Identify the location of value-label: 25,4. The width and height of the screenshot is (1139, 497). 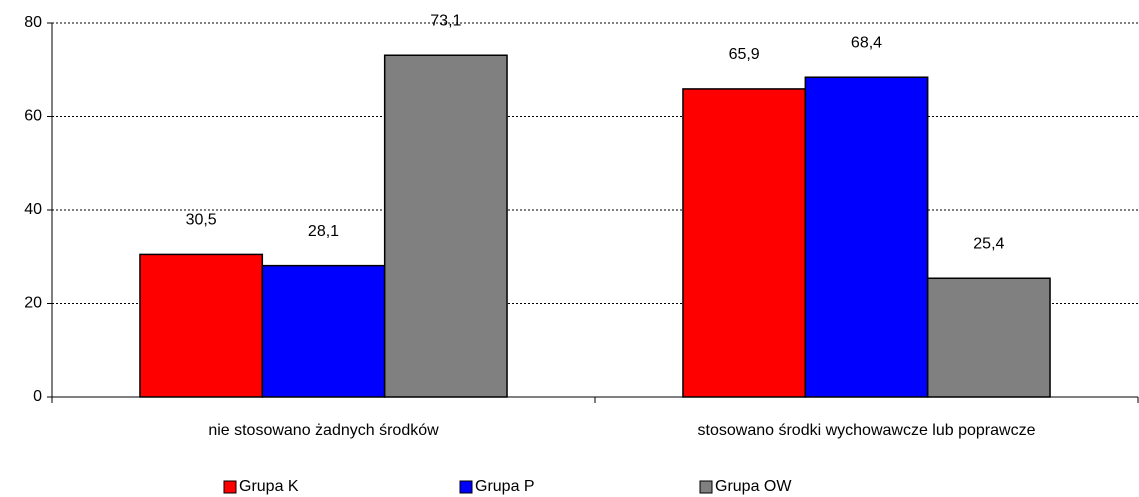
(988, 243).